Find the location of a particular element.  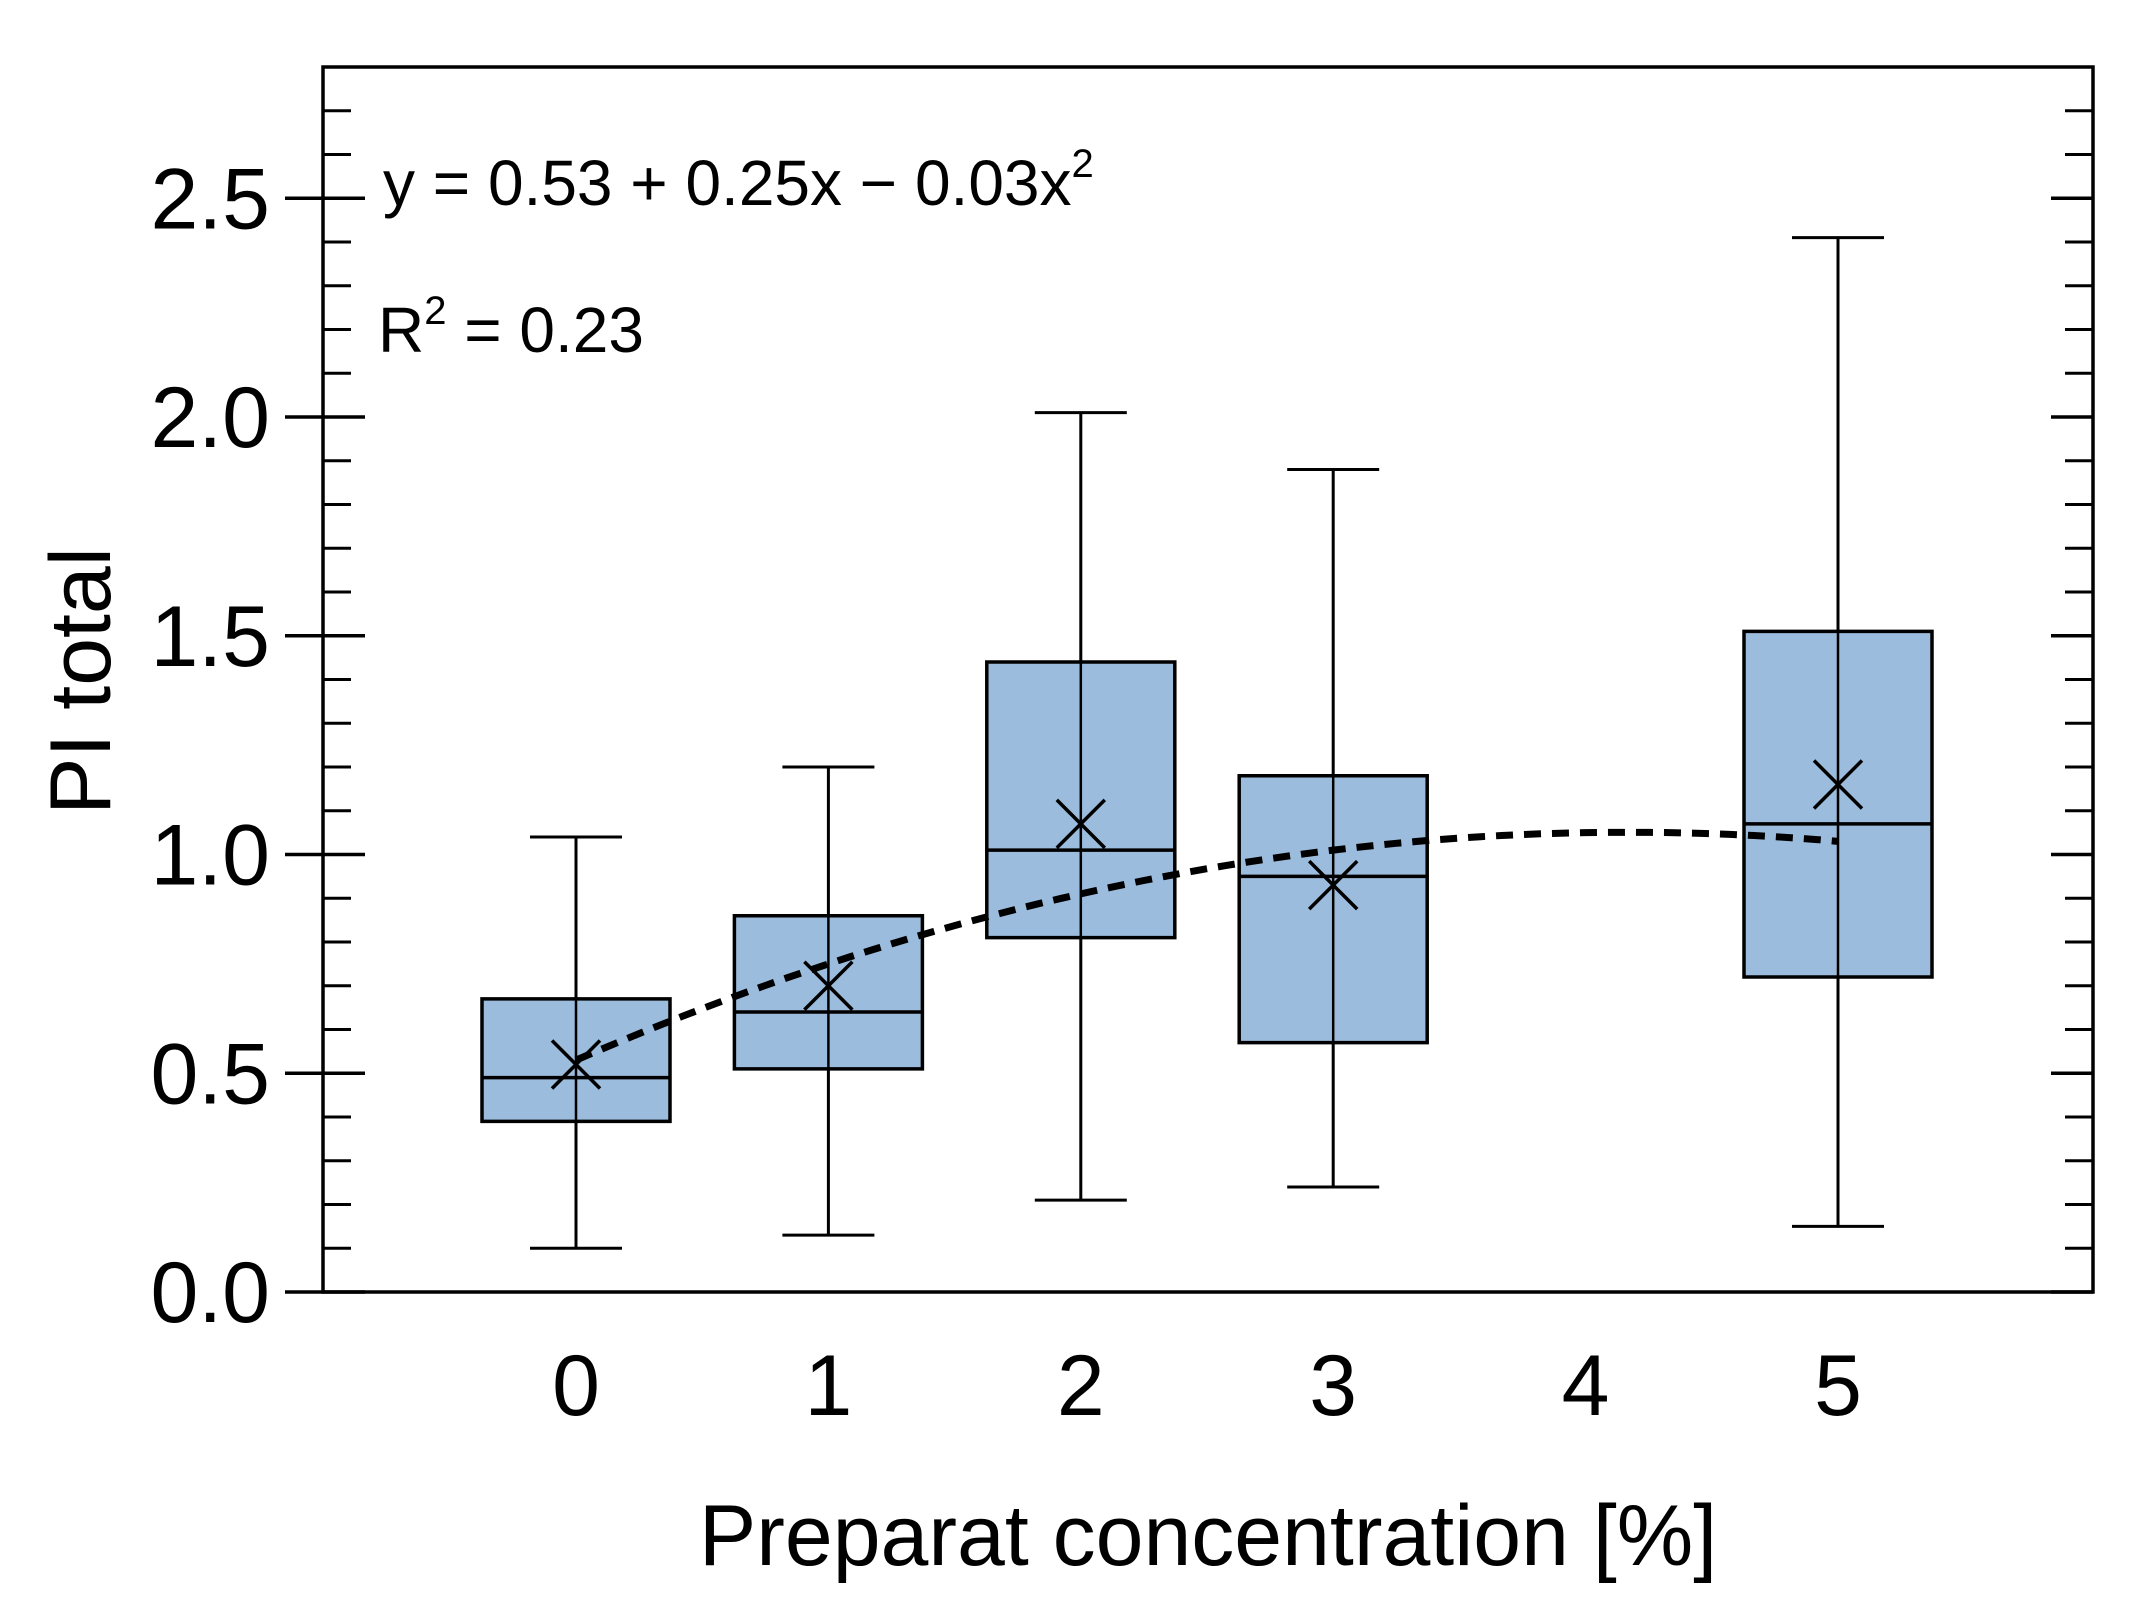

x-tick-label: 3 is located at coordinates (1333, 1386).